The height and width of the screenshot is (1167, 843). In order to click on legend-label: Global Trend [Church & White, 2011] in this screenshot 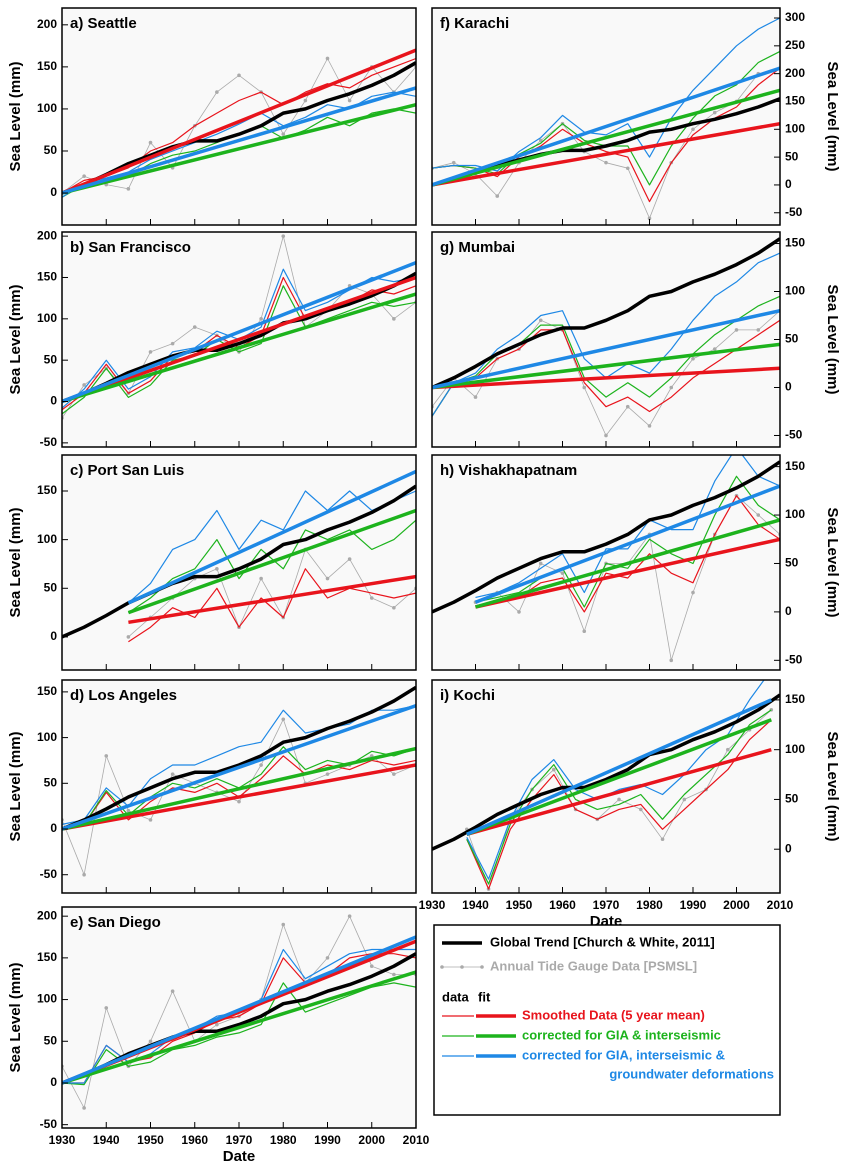, I will do `click(602, 941)`.